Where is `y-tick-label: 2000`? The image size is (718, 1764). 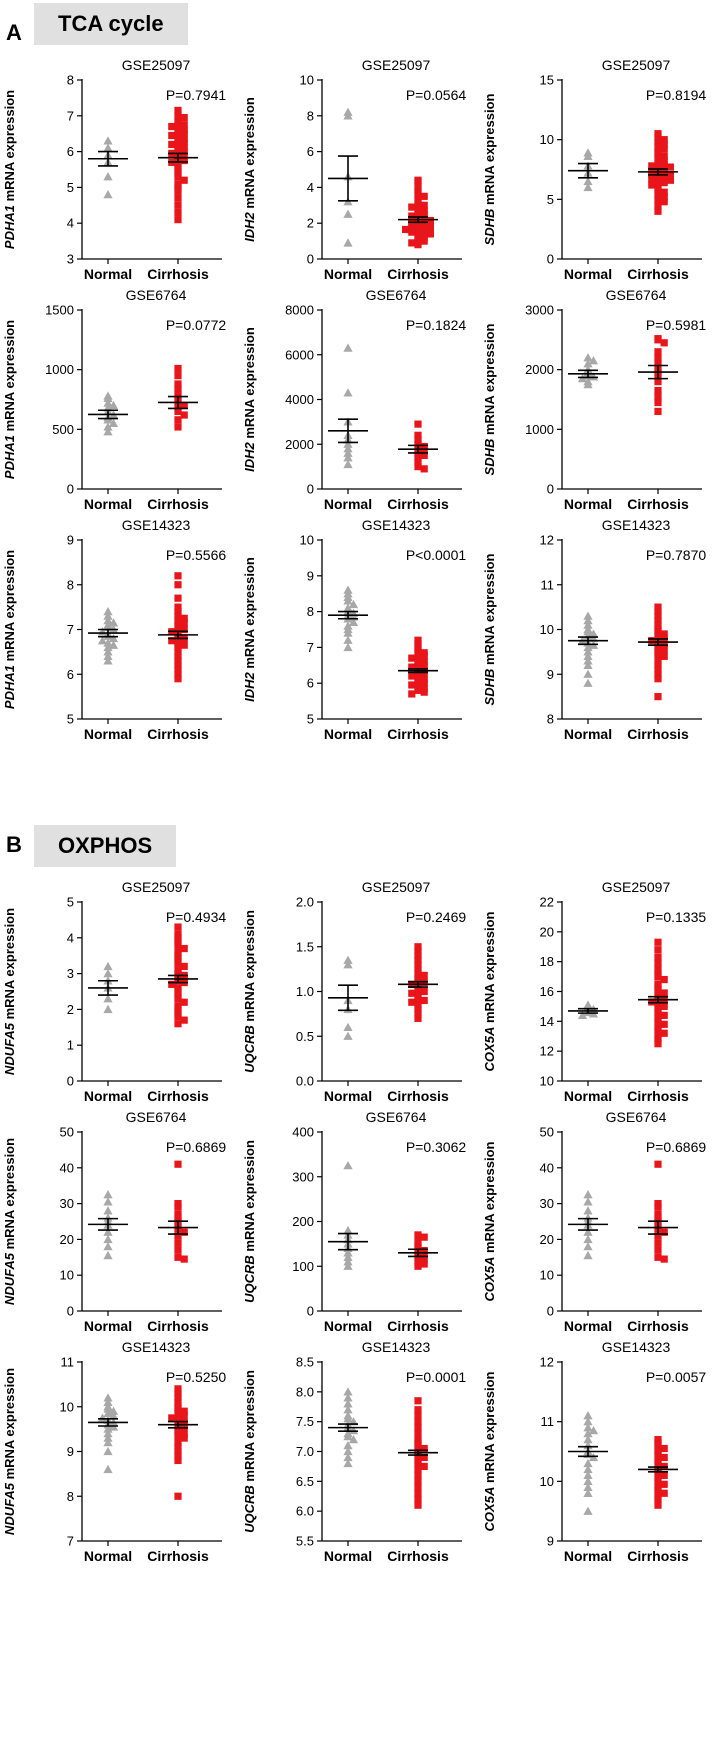 y-tick-label: 2000 is located at coordinates (539, 369).